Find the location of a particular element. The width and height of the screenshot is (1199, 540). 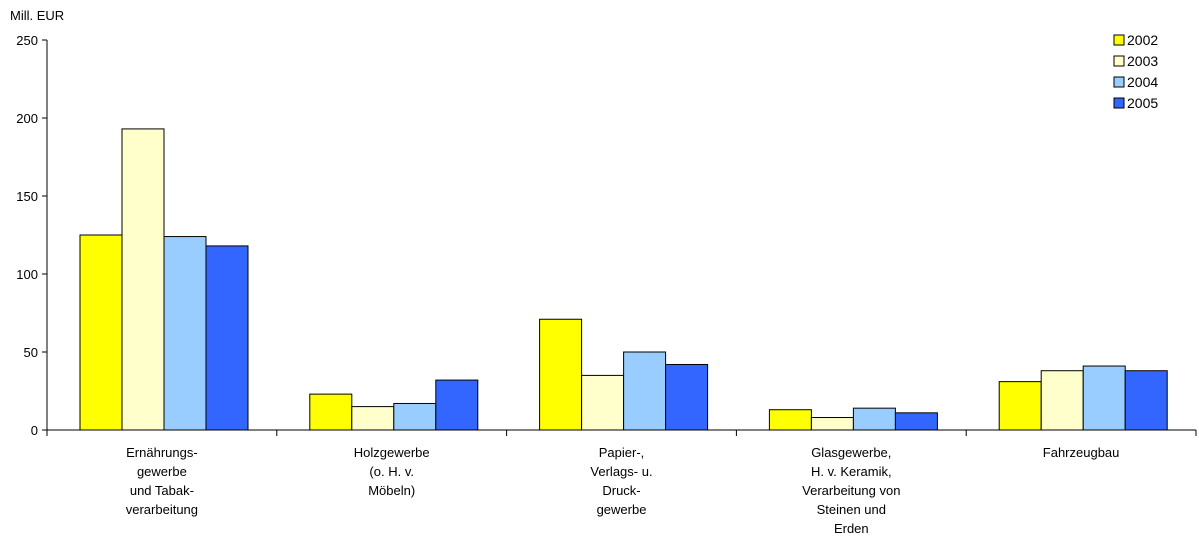

y-tick-label-50: 50 is located at coordinates (31, 352).